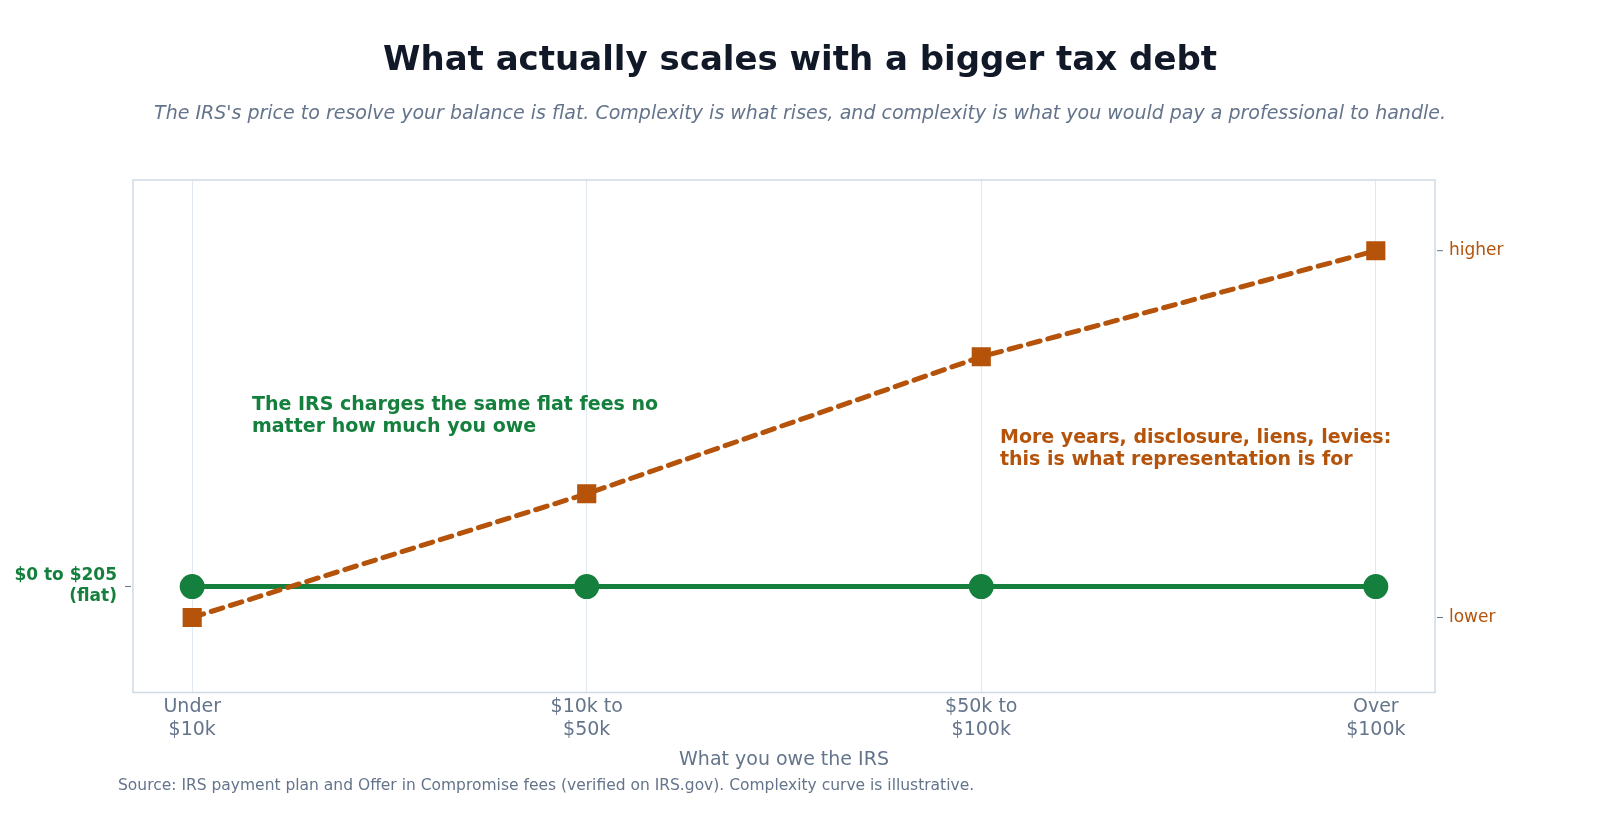 Image resolution: width=1600 pixels, height=832 pixels. What do you see at coordinates (784, 757) in the screenshot?
I see `x-axis-title: What you owe the IRS` at bounding box center [784, 757].